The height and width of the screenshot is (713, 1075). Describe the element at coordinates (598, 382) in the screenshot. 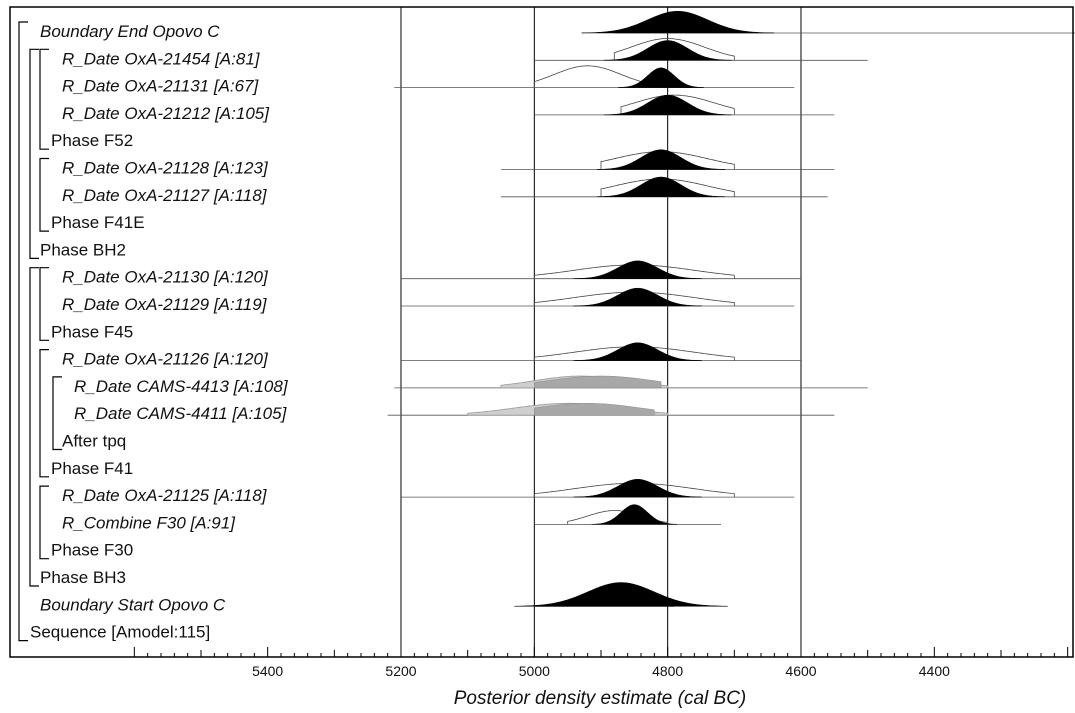

I see `posterior-density-r-date-cams-4413-a-108-` at that location.